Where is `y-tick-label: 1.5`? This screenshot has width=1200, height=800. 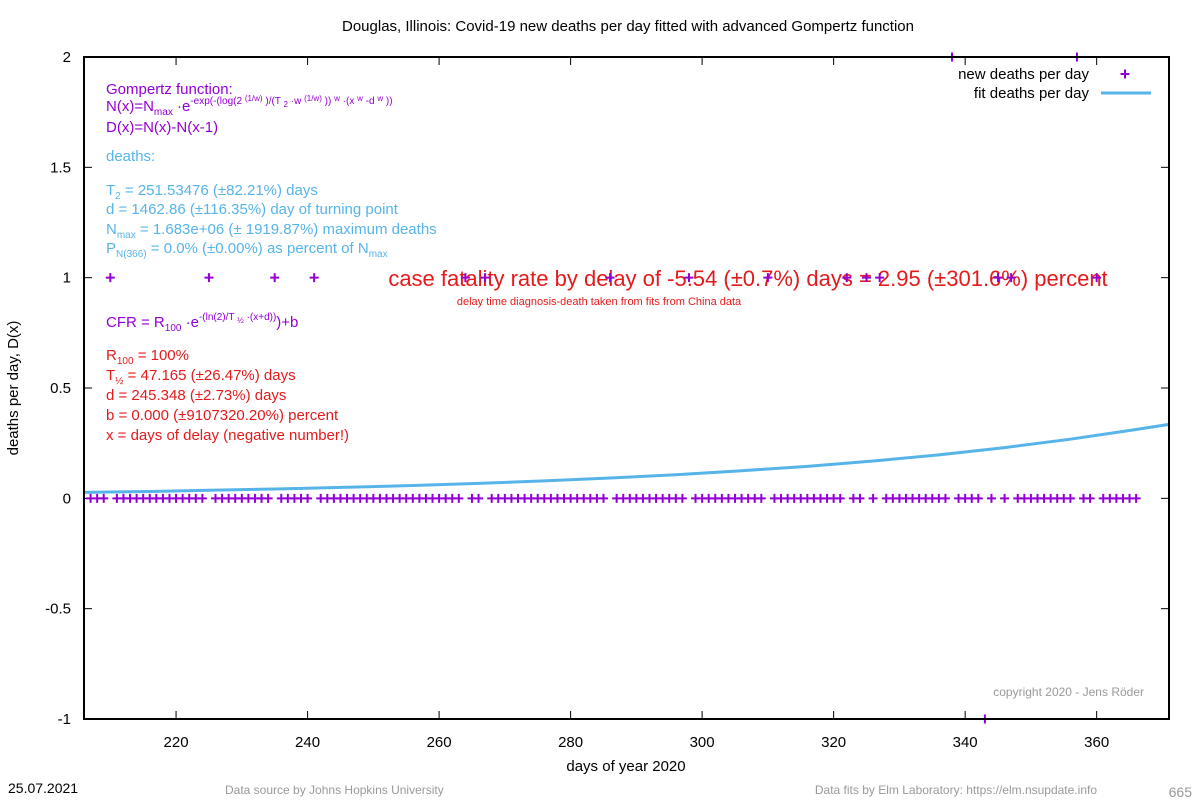 y-tick-label: 1.5 is located at coordinates (60, 167).